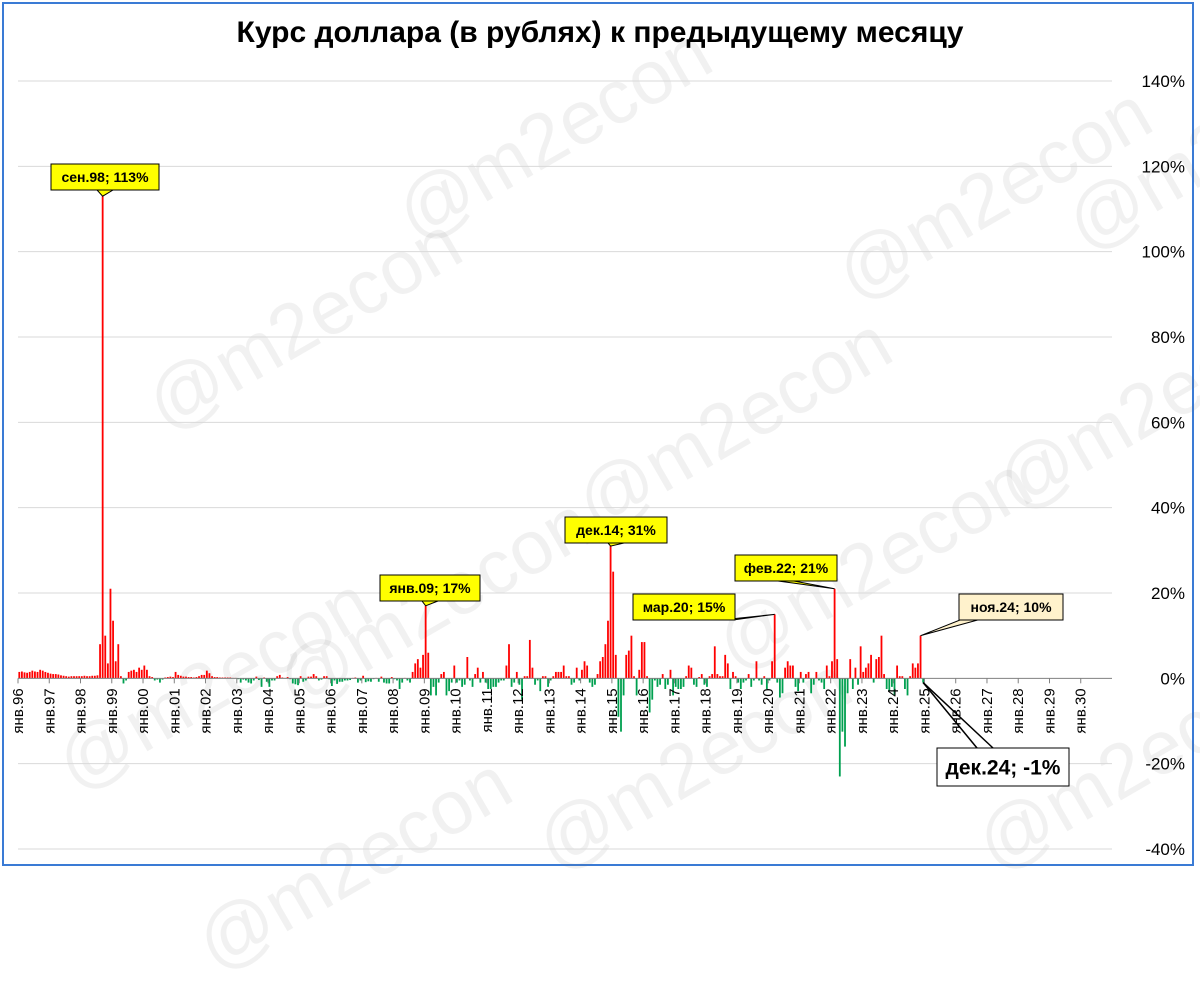  What do you see at coordinates (362, 710) in the screenshot?
I see `x-tick-label: янв.07` at bounding box center [362, 710].